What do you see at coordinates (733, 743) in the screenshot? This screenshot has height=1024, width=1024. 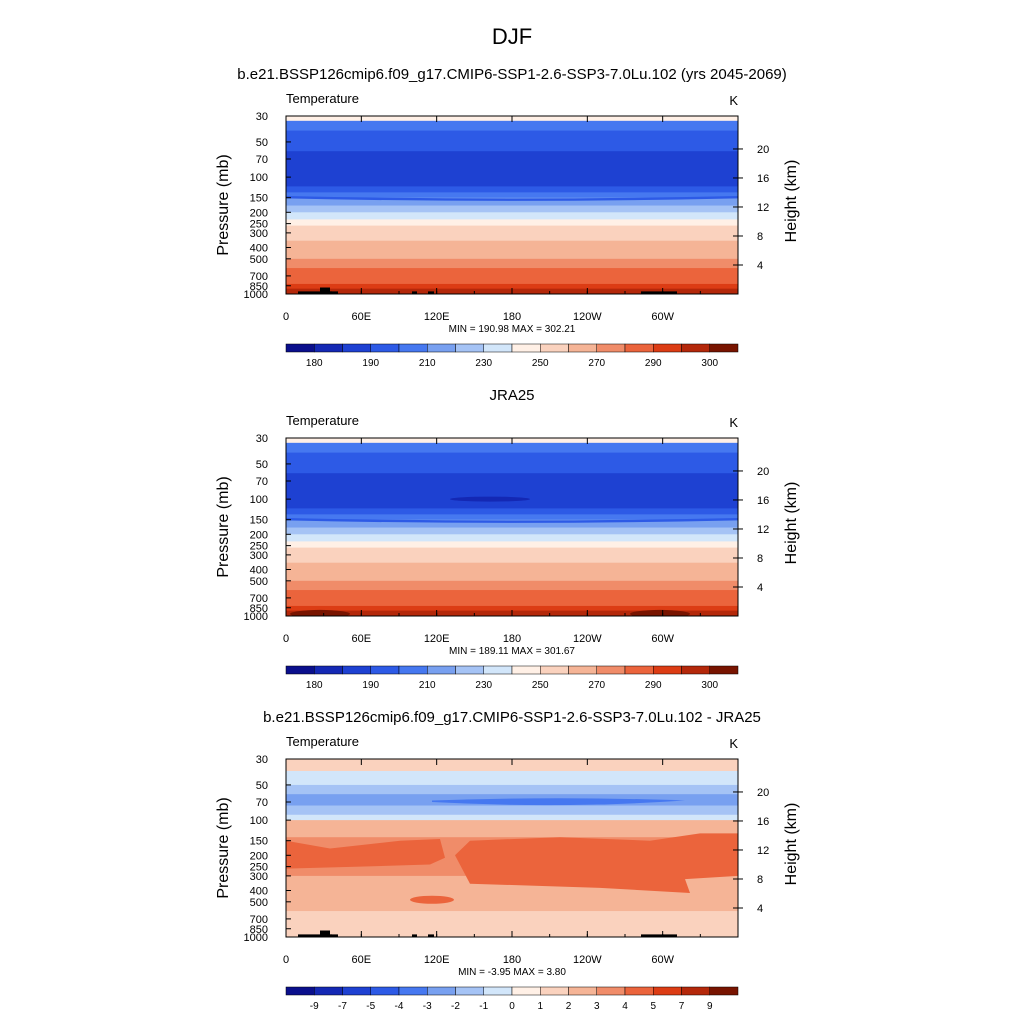 I see `panel-units-label: K` at bounding box center [733, 743].